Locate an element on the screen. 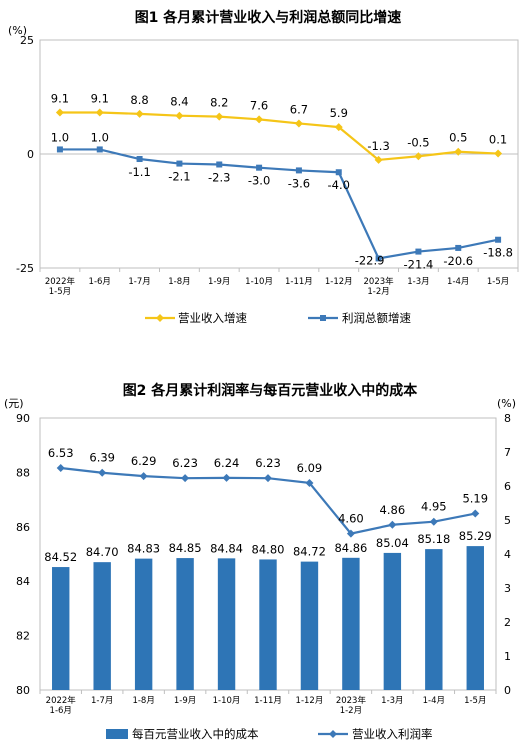 This screenshot has width=531, height=749. chart-1-data-label: -20.6 is located at coordinates (458, 261).